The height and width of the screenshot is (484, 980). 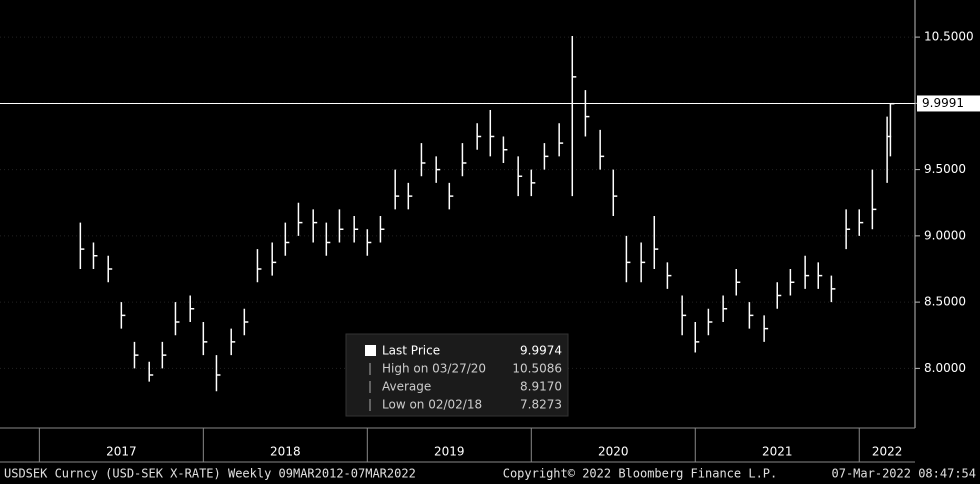 What do you see at coordinates (945, 235) in the screenshot?
I see `y-tick-label: 9.0000` at bounding box center [945, 235].